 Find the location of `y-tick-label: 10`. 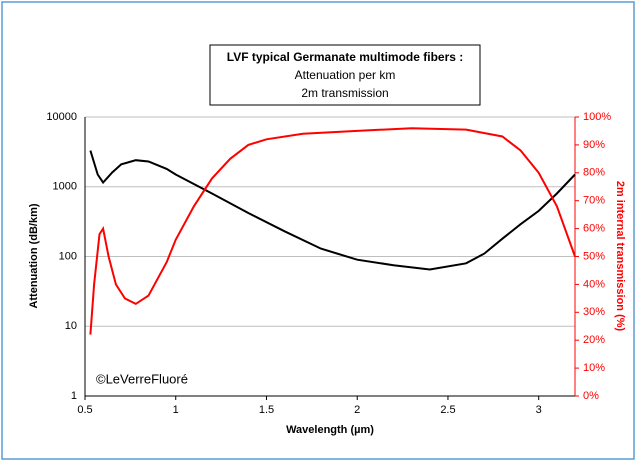

y-tick-label: 10 is located at coordinates (71, 326).